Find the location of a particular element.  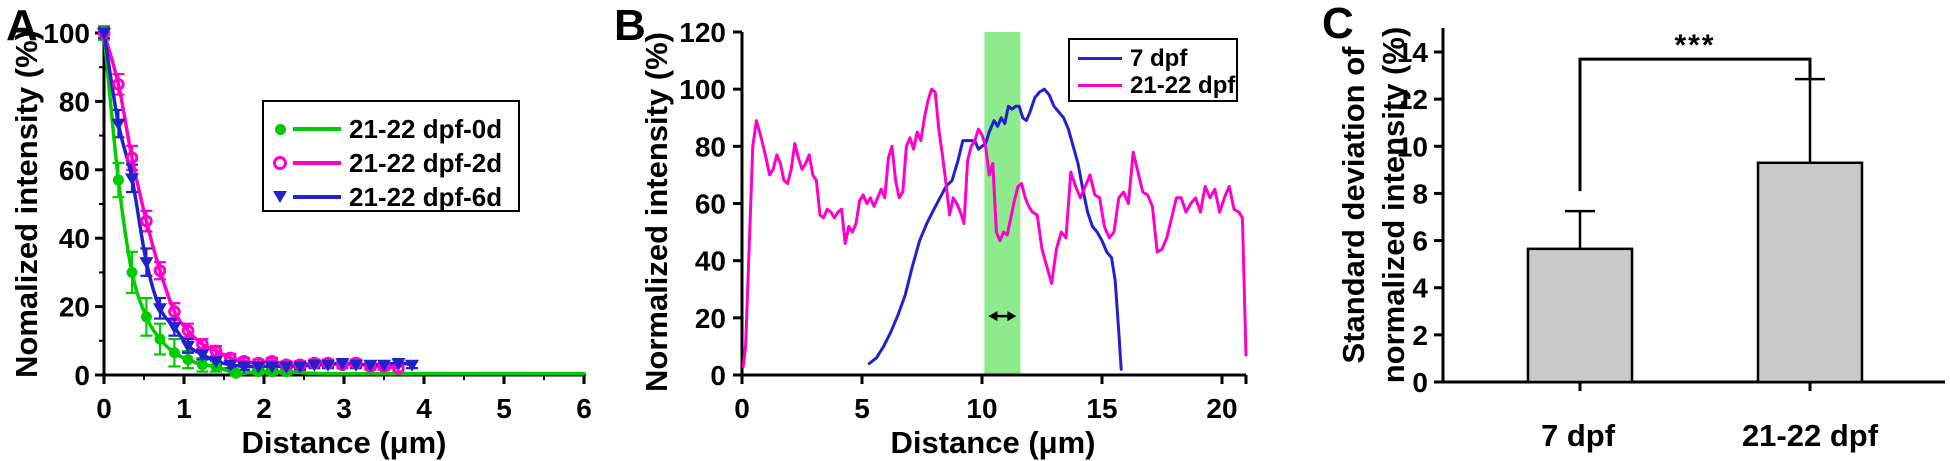

y-tick-label: 10 is located at coordinates (1412, 146).